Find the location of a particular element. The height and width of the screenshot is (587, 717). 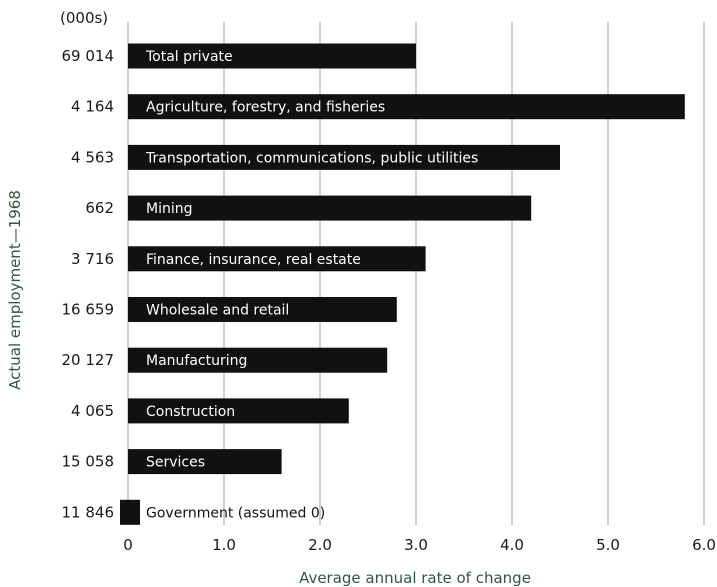

bar-label: Finance, insurance, real estate is located at coordinates (253, 260).